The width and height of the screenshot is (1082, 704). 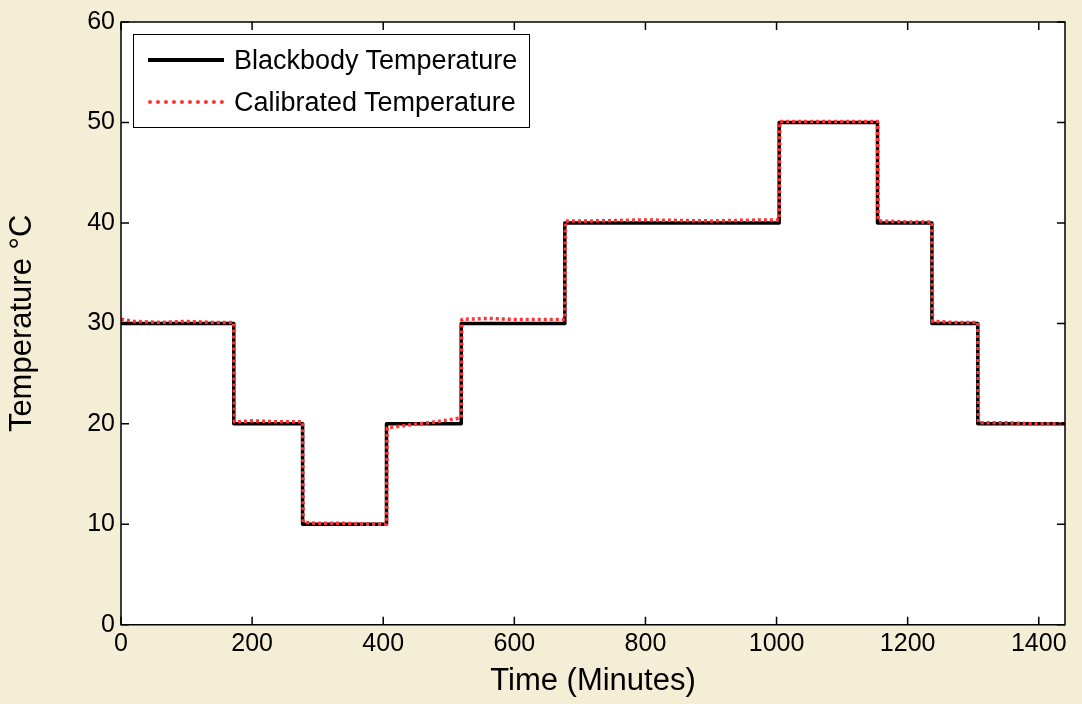 What do you see at coordinates (252, 641) in the screenshot?
I see `x-tick-label: 200` at bounding box center [252, 641].